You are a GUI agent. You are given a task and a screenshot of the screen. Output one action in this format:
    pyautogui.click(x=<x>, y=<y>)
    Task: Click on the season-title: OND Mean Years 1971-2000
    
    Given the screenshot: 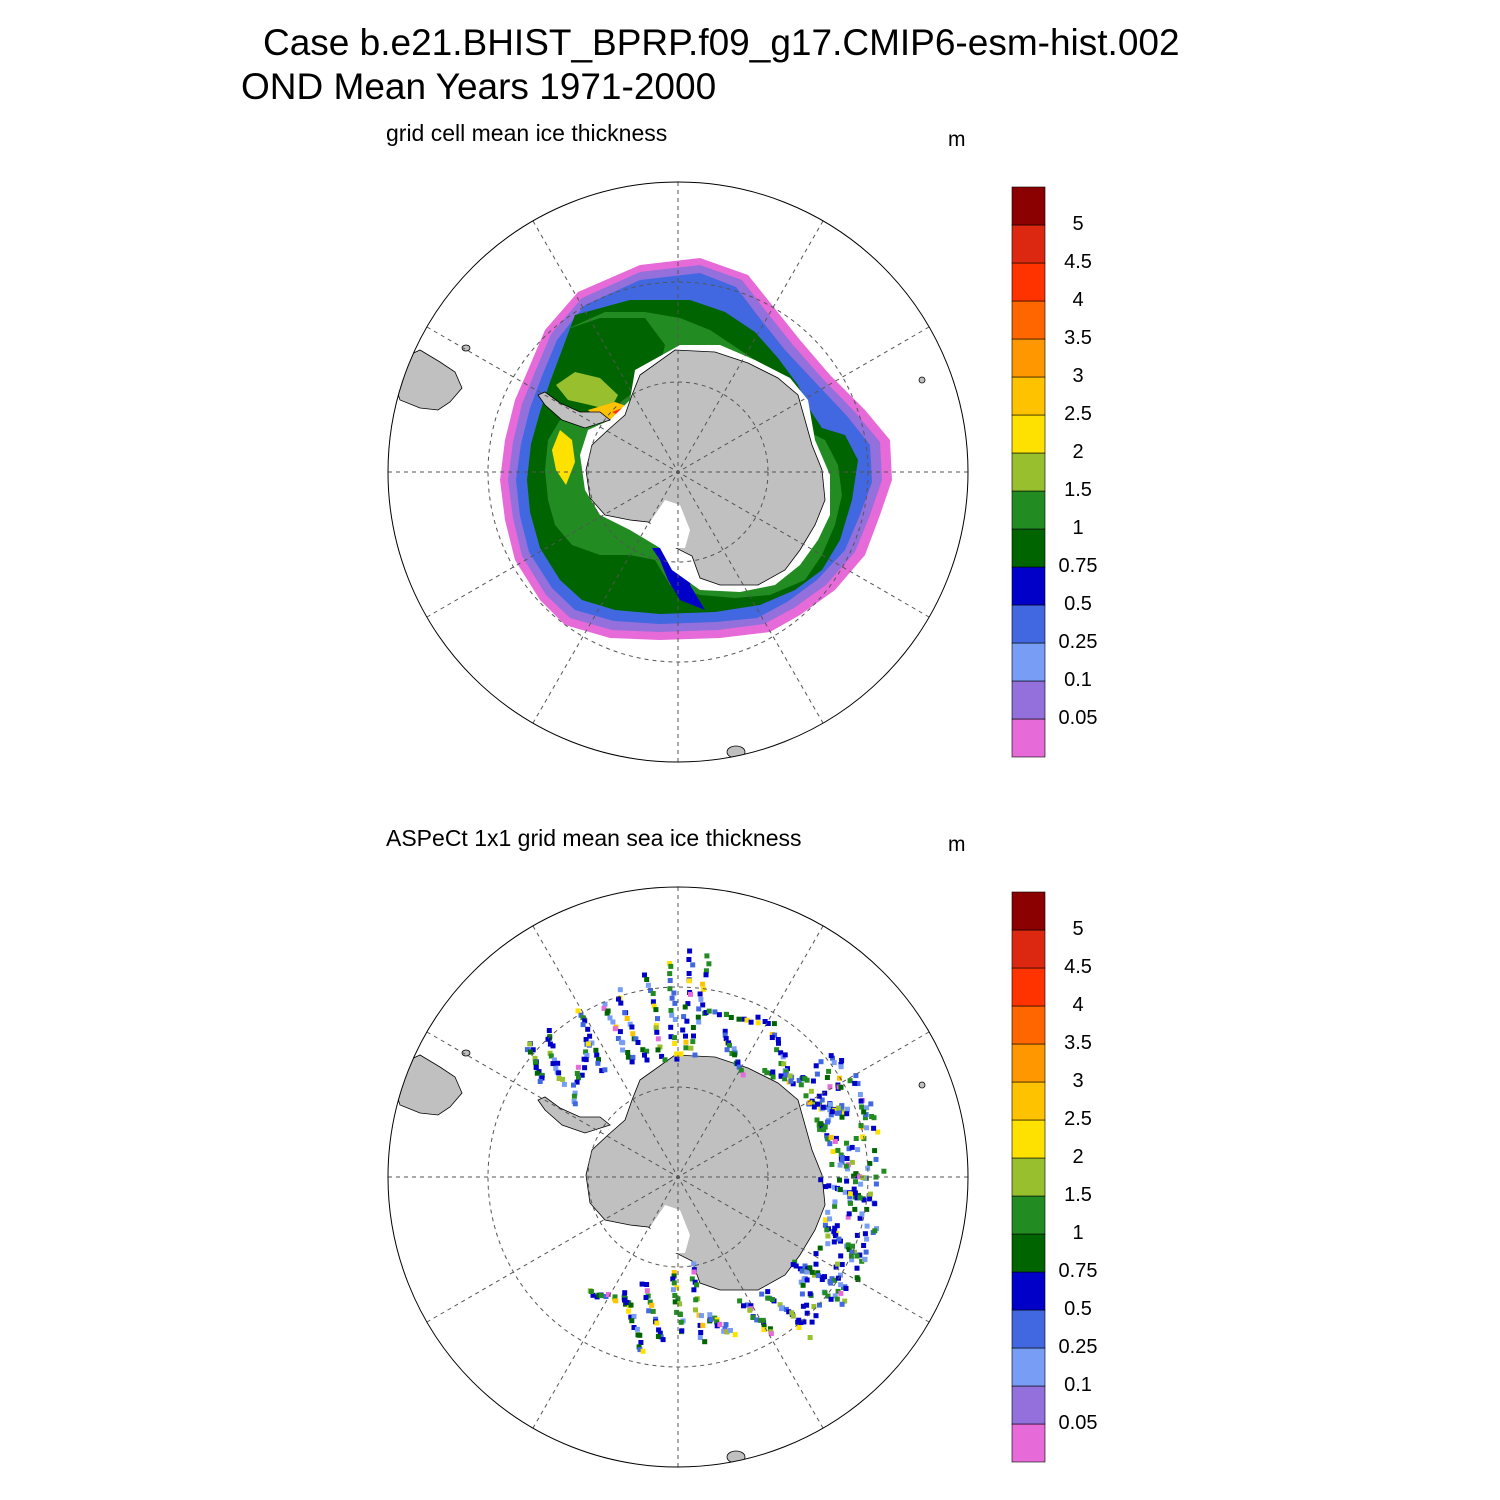 What is the action you would take?
    pyautogui.click(x=479, y=86)
    